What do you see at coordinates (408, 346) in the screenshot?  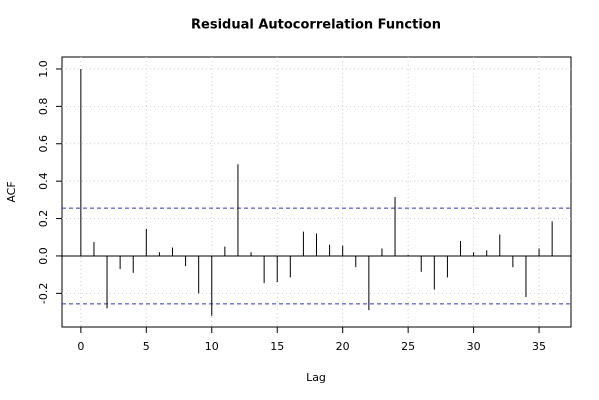 I see `x-tick-label: 25` at bounding box center [408, 346].